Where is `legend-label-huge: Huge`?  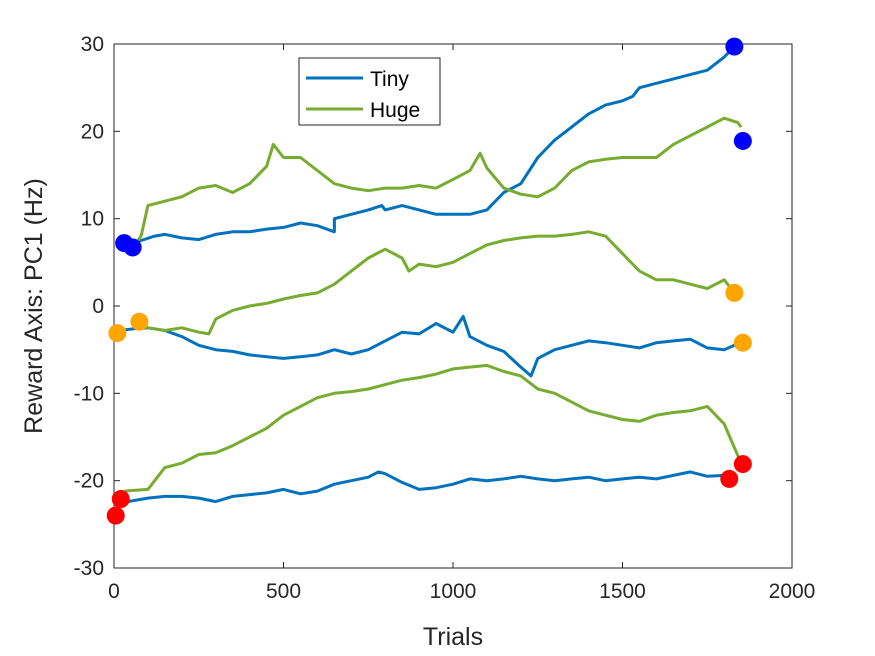
legend-label-huge: Huge is located at coordinates (395, 110).